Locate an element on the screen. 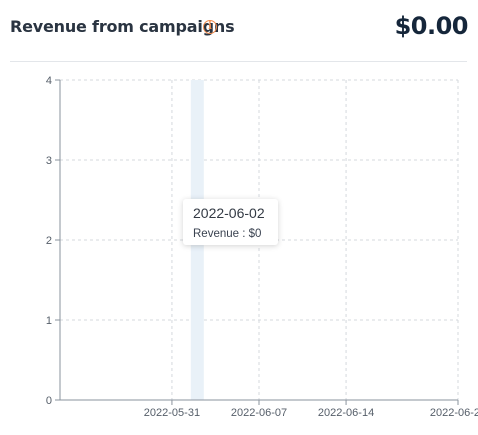 The image size is (478, 435). tooltip-date: 2022-06-02 is located at coordinates (229, 213).